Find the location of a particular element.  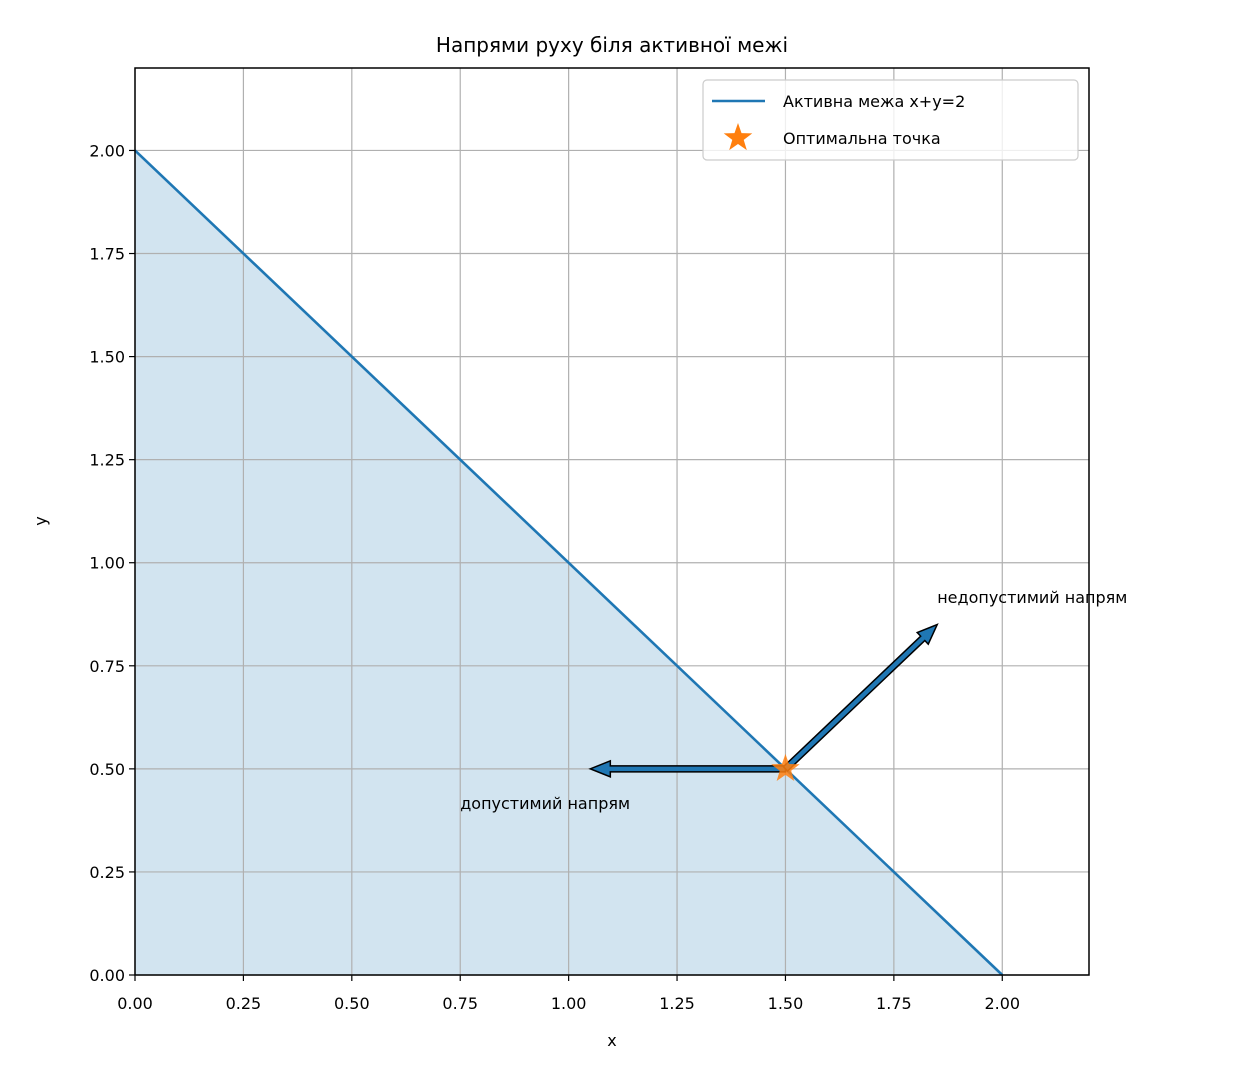

annotation: допустимий напрям is located at coordinates (545, 803).